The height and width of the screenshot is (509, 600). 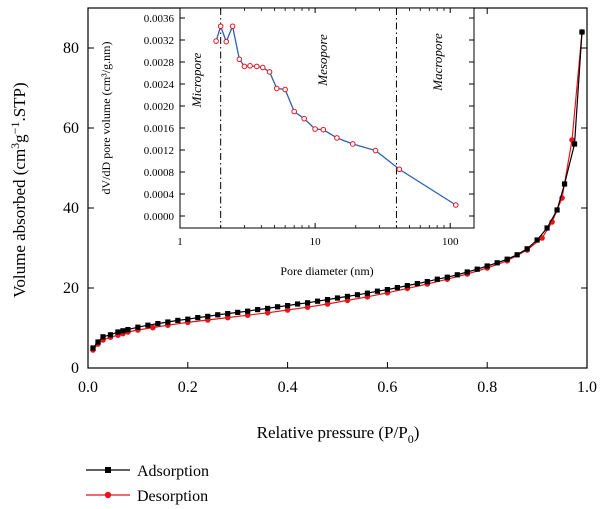 I want to click on legend: Adsorption Desorption, so click(x=147, y=484).